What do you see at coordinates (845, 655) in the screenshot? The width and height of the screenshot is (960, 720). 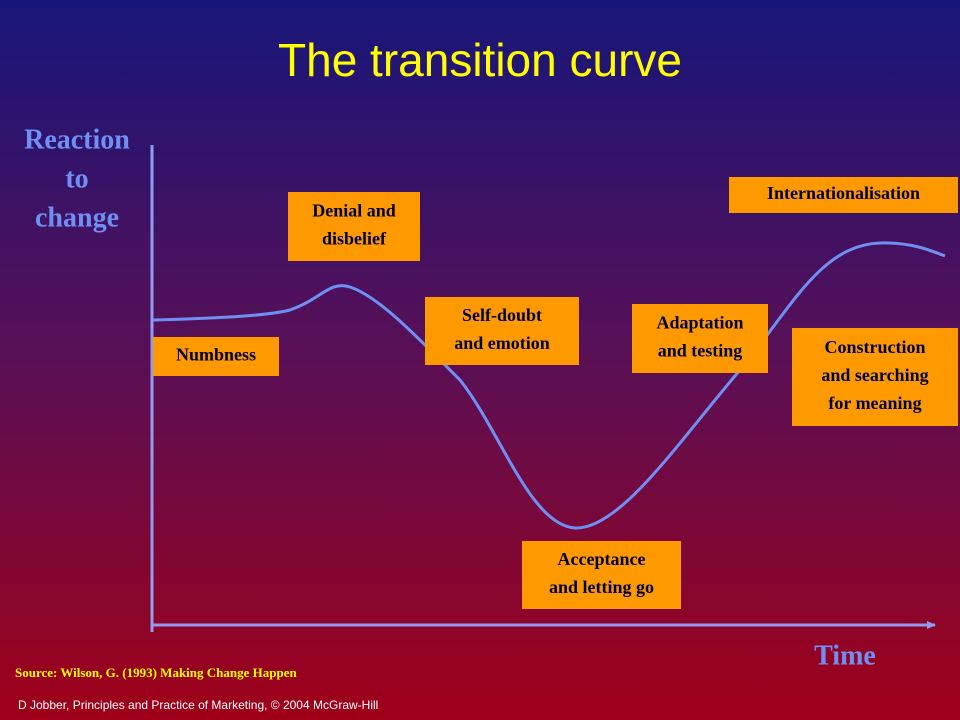 I see `x-axis-label: Time` at bounding box center [845, 655].